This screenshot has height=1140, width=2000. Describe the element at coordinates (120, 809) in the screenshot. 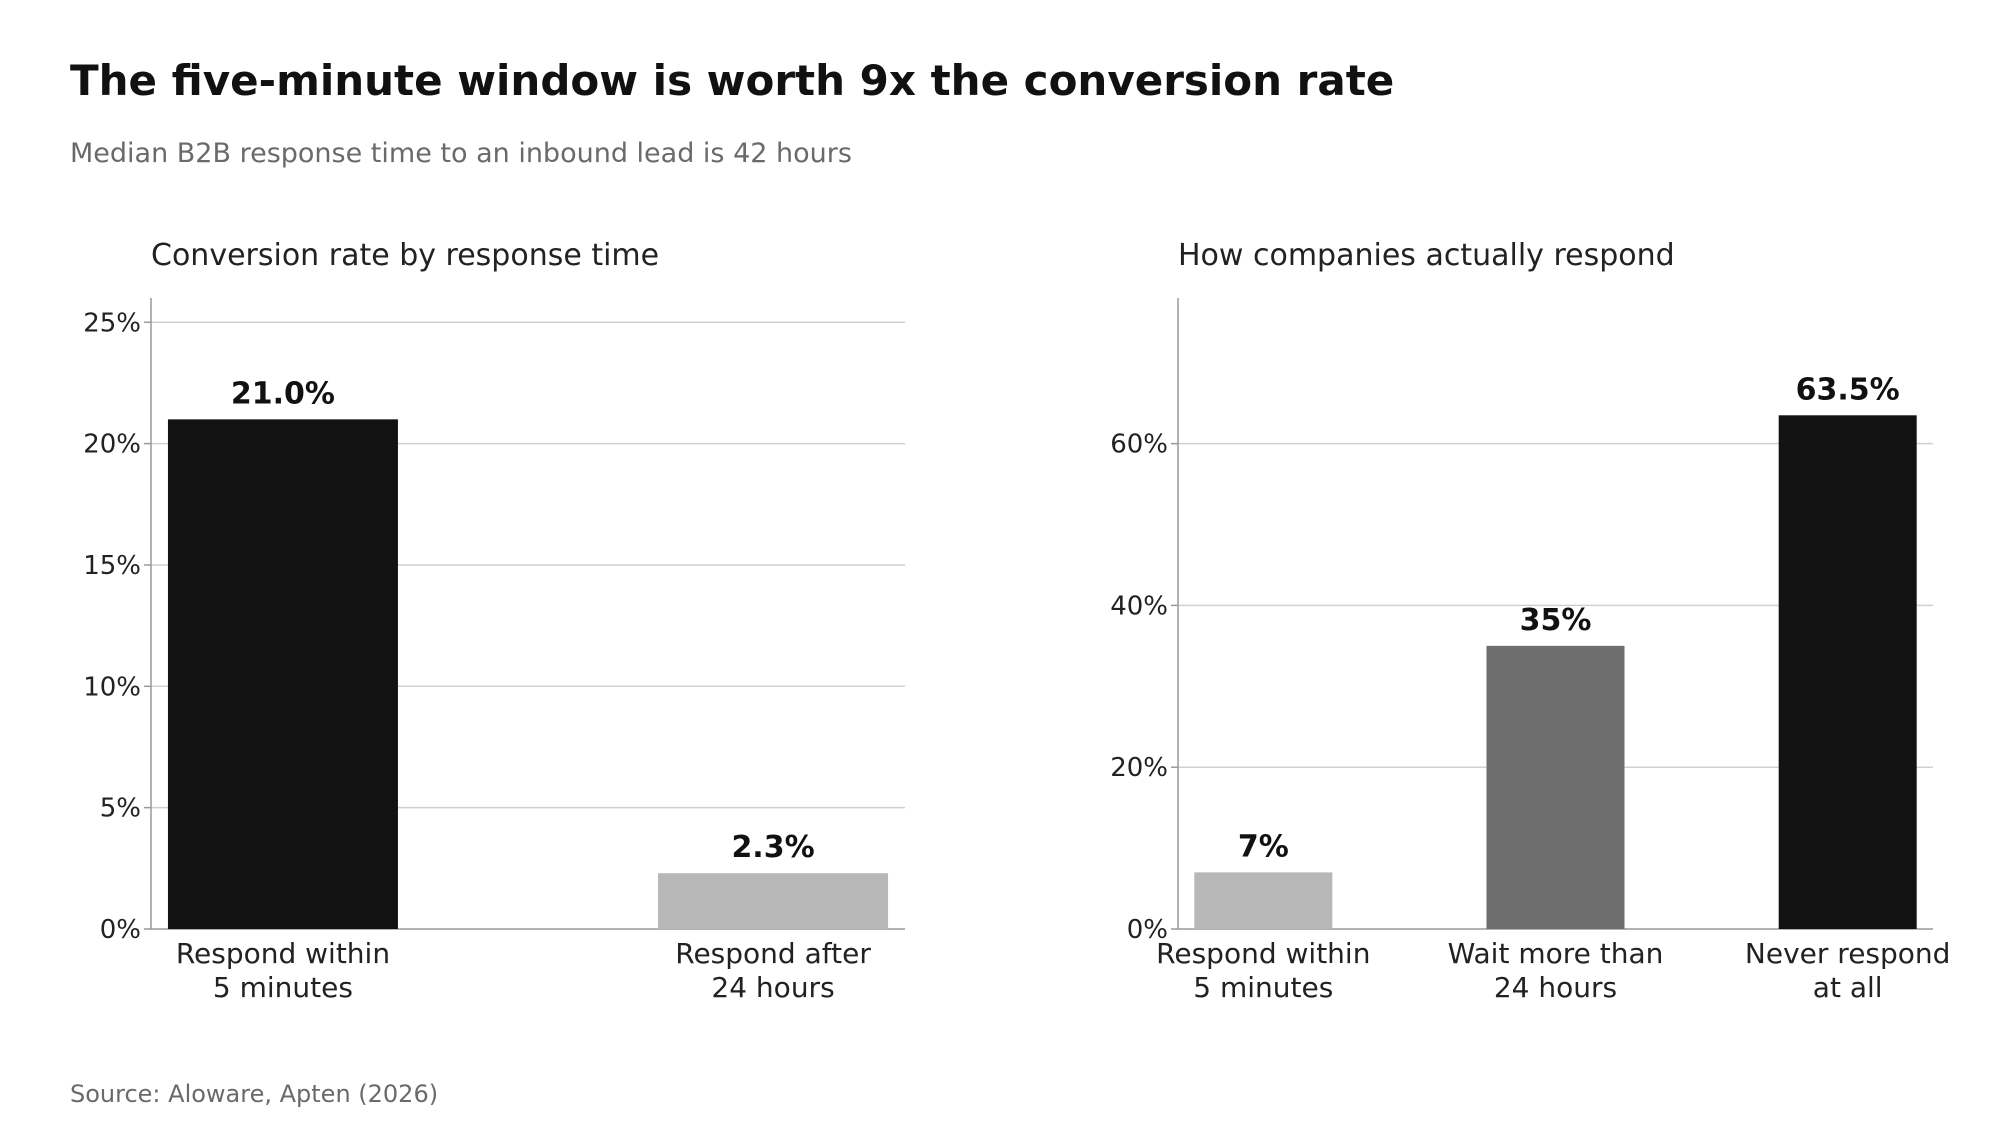

I see `y-tick-label: 5%` at that location.